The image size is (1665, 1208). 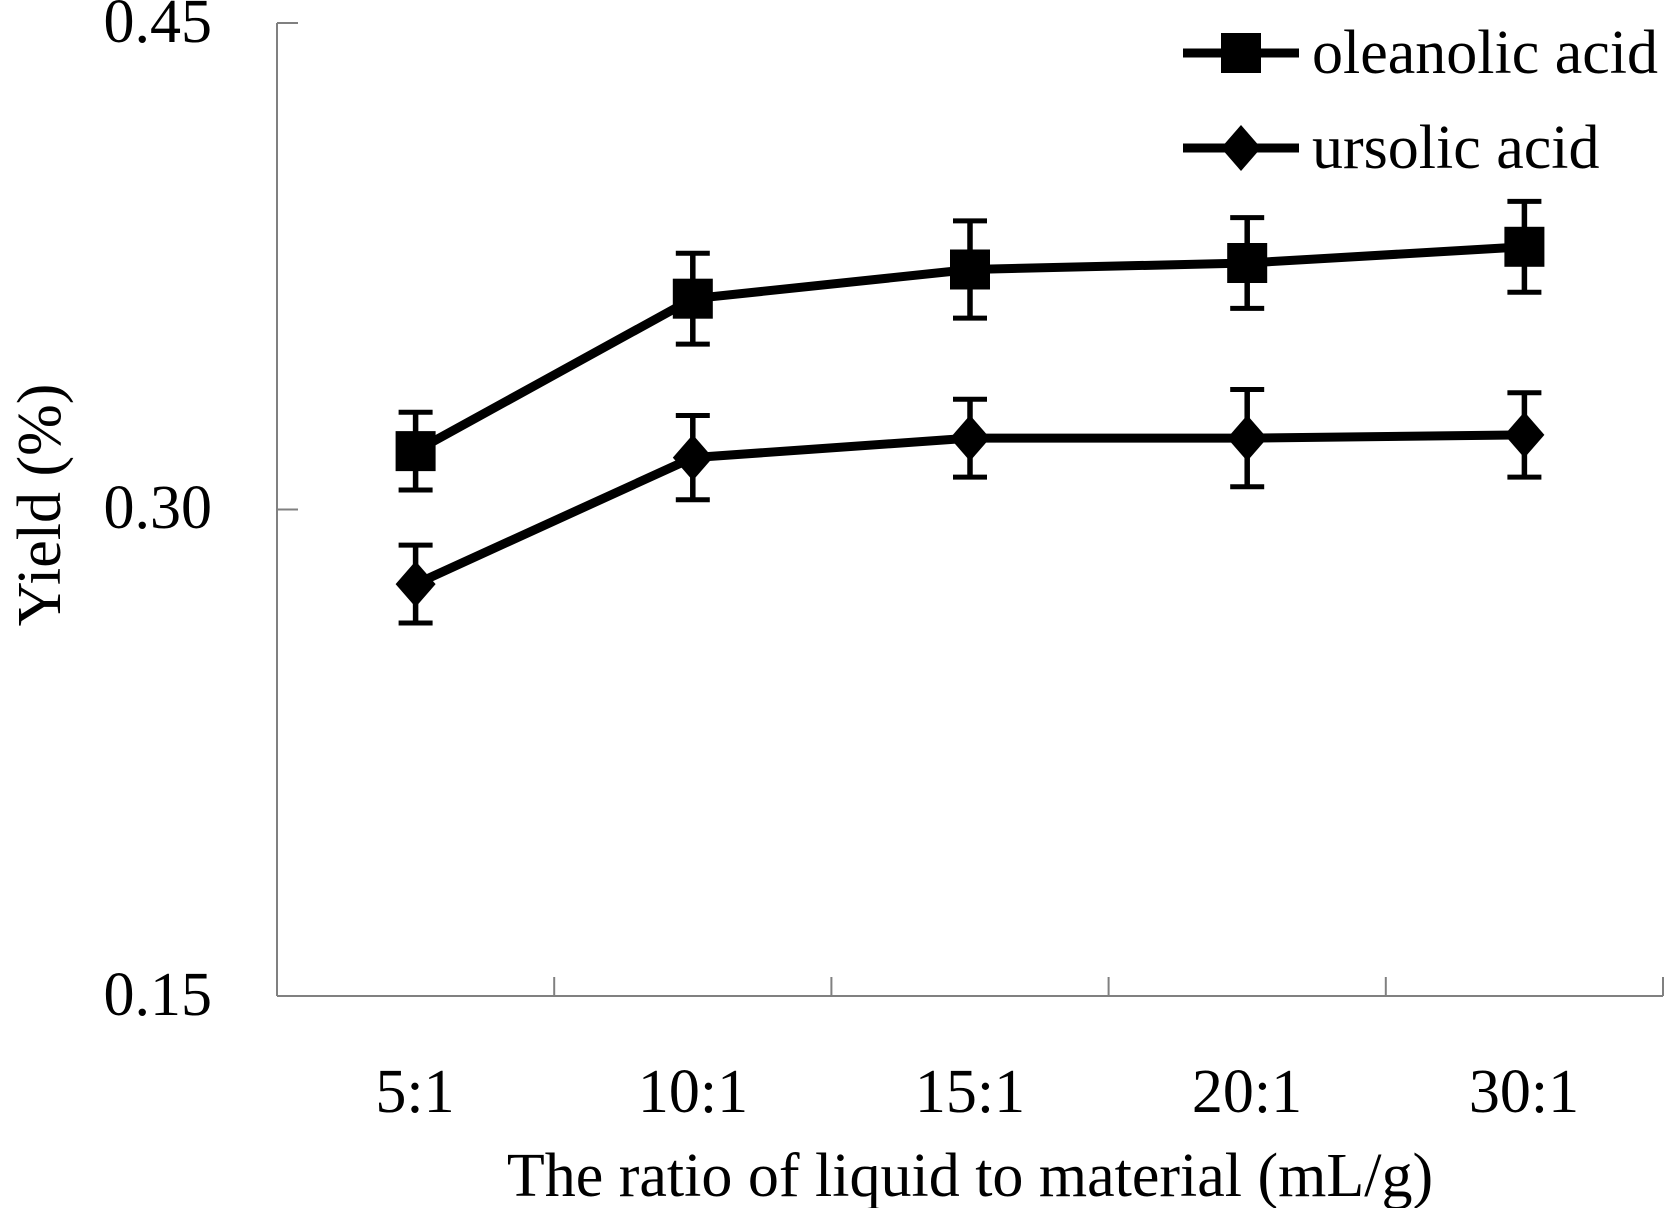 What do you see at coordinates (1241, 53) in the screenshot?
I see `legend-square-marker-icon` at bounding box center [1241, 53].